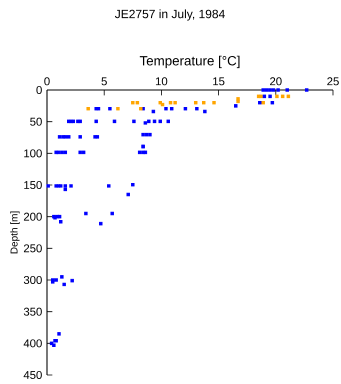 The image size is (341, 384). I want to click on y-tick-label: 200, so click(33, 216).